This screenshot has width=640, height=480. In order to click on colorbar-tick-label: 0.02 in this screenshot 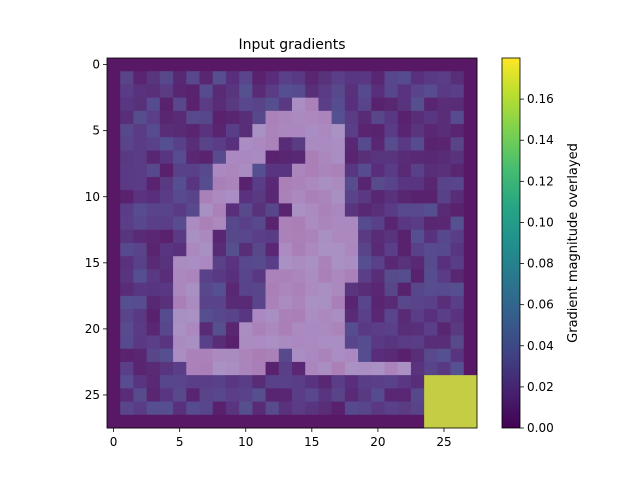, I will do `click(540, 387)`.